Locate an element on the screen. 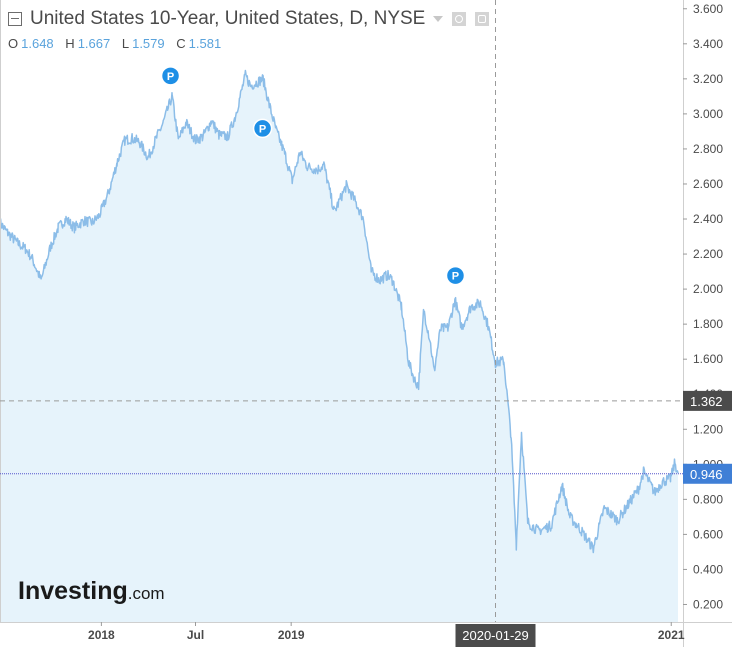  close-key: C is located at coordinates (181, 43).